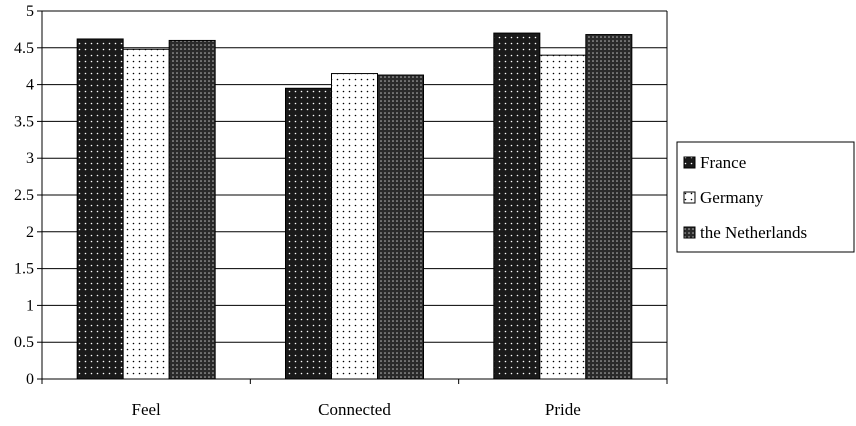  What do you see at coordinates (24, 121) in the screenshot?
I see `y-tick-label: 3.5` at bounding box center [24, 121].